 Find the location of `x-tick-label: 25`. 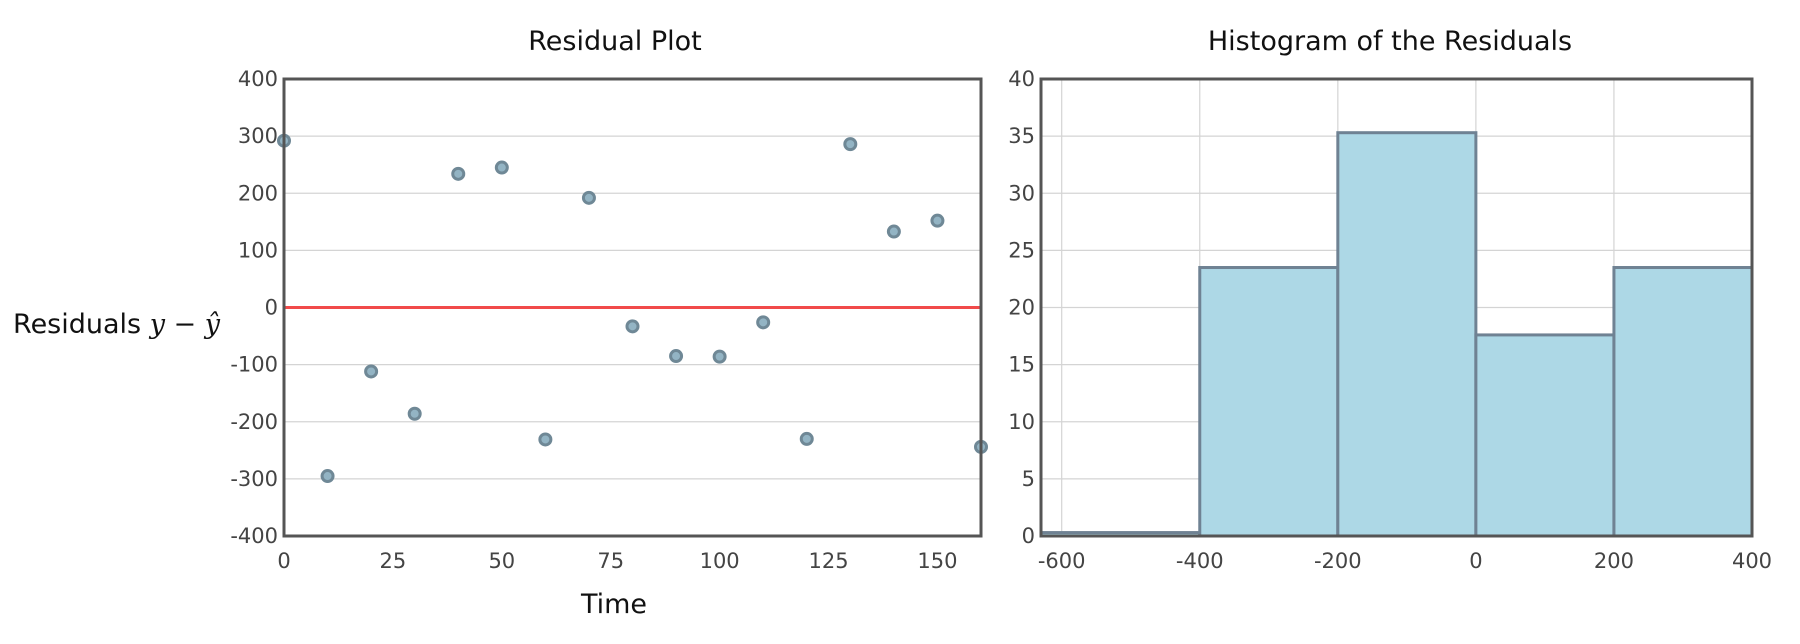

x-tick-label: 25 is located at coordinates (393, 561).